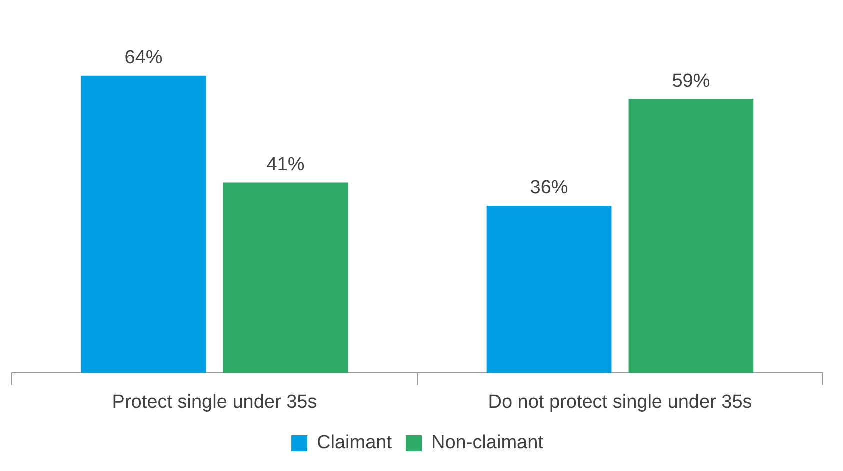 The height and width of the screenshot is (471, 843). What do you see at coordinates (691, 81) in the screenshot?
I see `data-label: 59%` at bounding box center [691, 81].